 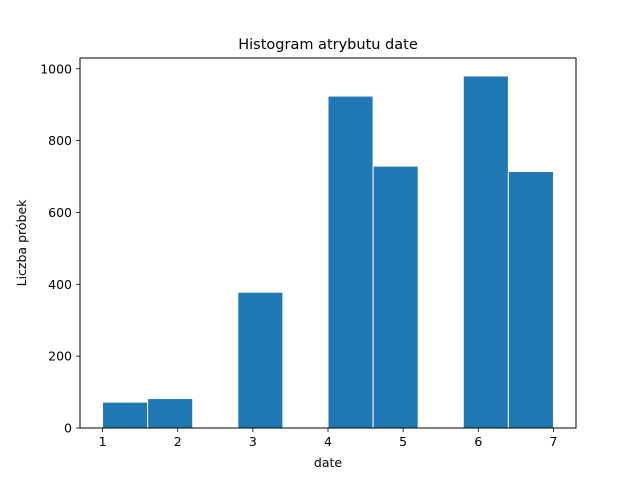 What do you see at coordinates (403, 441) in the screenshot?
I see `x-tick-label: 5` at bounding box center [403, 441].